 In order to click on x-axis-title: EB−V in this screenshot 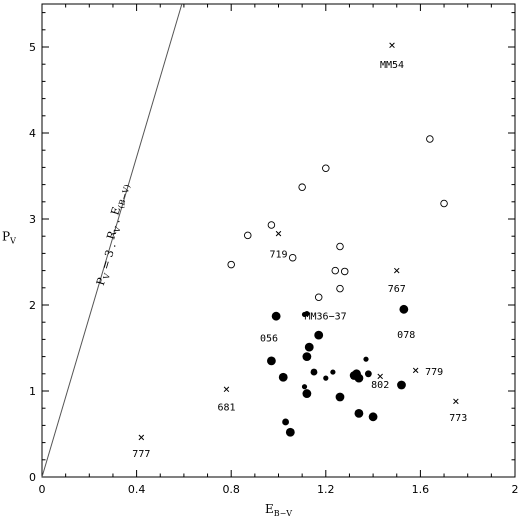, I will do `click(278, 510)`.